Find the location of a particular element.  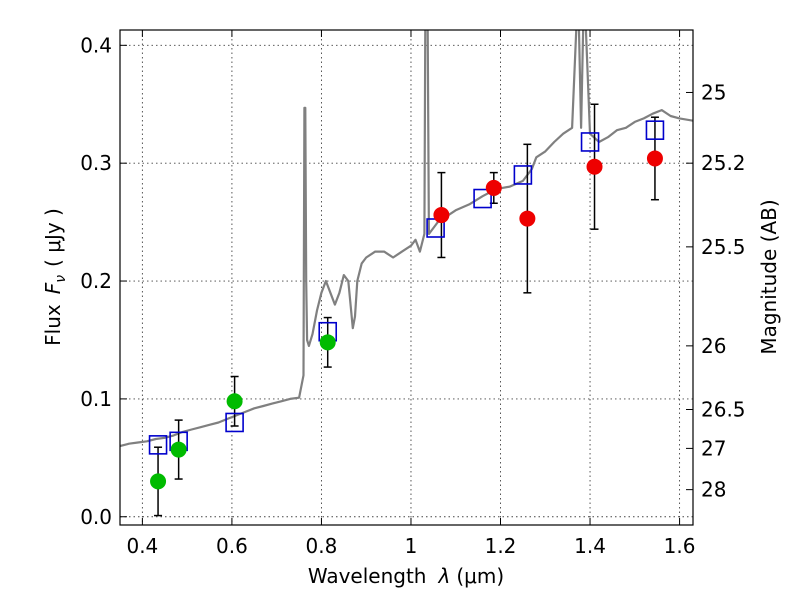

x-axis-label: Wavelength λ (μm) is located at coordinates (406, 576).